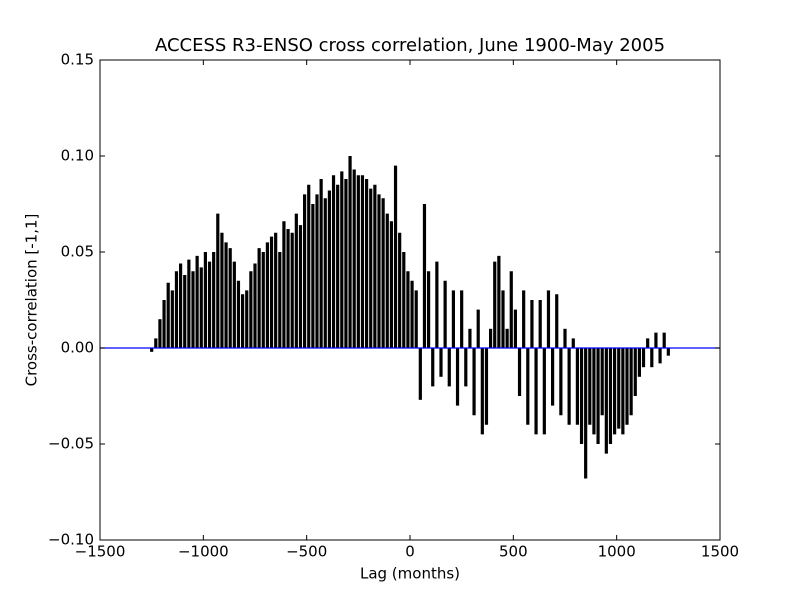 The image size is (800, 600). Describe the element at coordinates (71, 540) in the screenshot. I see `y-tick-label: −0.10` at that location.